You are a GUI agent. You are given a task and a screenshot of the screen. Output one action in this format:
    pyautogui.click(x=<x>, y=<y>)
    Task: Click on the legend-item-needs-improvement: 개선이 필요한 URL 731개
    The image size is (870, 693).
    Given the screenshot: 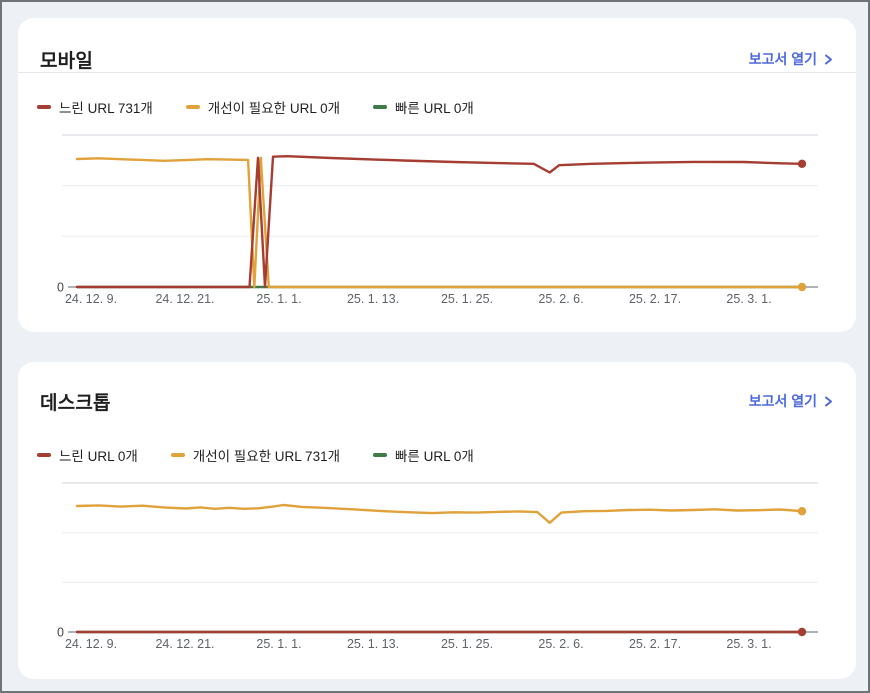 What is the action you would take?
    pyautogui.click(x=255, y=455)
    